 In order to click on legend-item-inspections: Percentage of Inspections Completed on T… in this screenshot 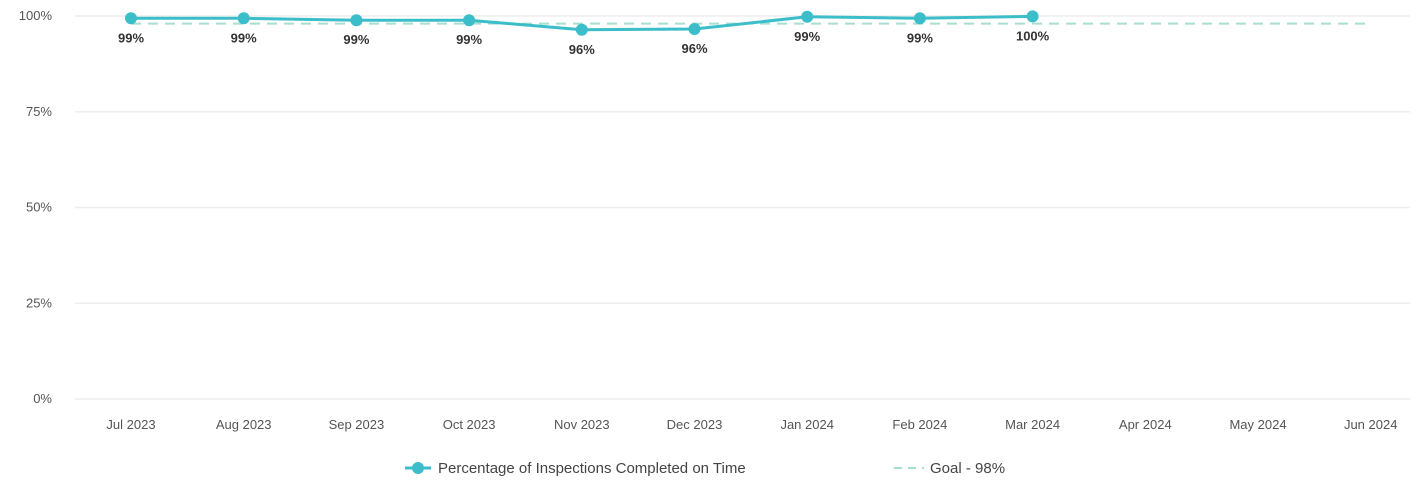, I will do `click(575, 468)`.